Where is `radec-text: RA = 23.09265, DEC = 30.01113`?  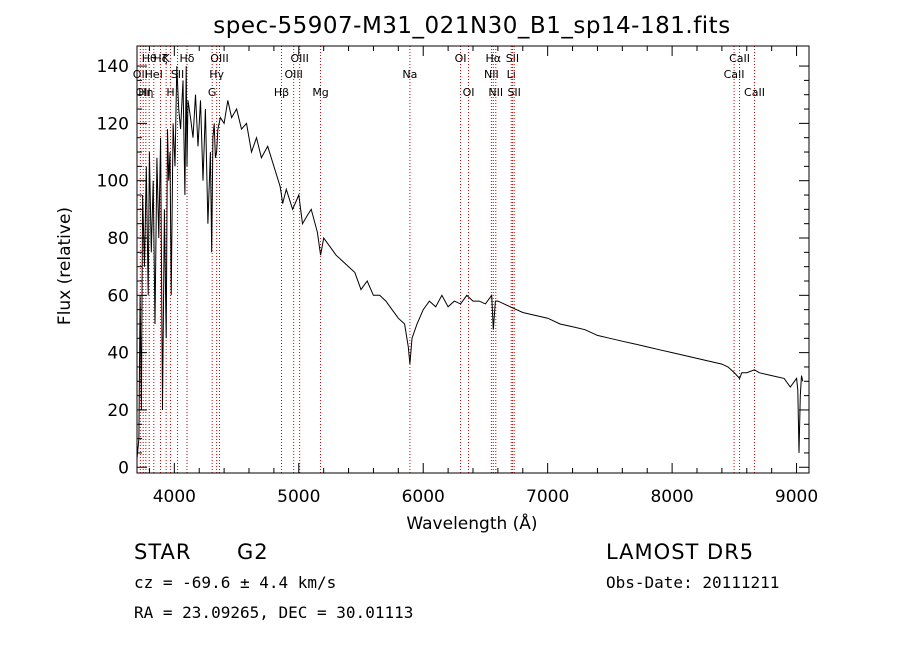 radec-text: RA = 23.09265, DEC = 30.01113 is located at coordinates (274, 612).